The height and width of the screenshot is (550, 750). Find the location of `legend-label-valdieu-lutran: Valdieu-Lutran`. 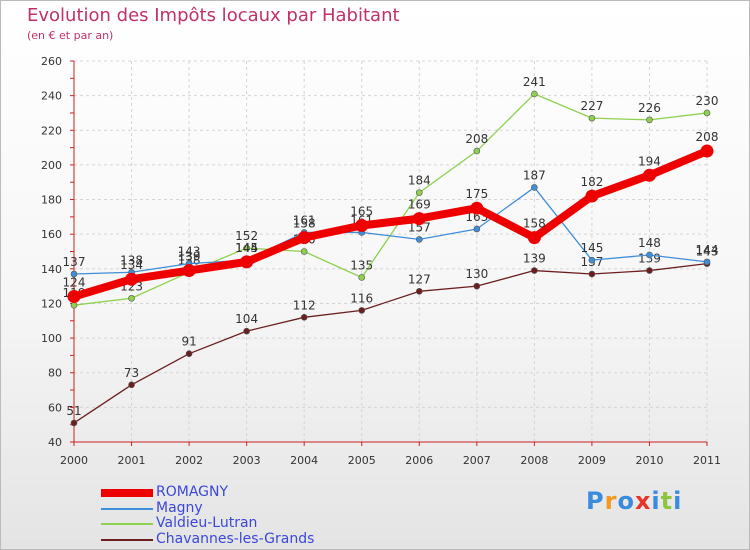

legend-label-valdieu-lutran: Valdieu-Lutran is located at coordinates (207, 523).